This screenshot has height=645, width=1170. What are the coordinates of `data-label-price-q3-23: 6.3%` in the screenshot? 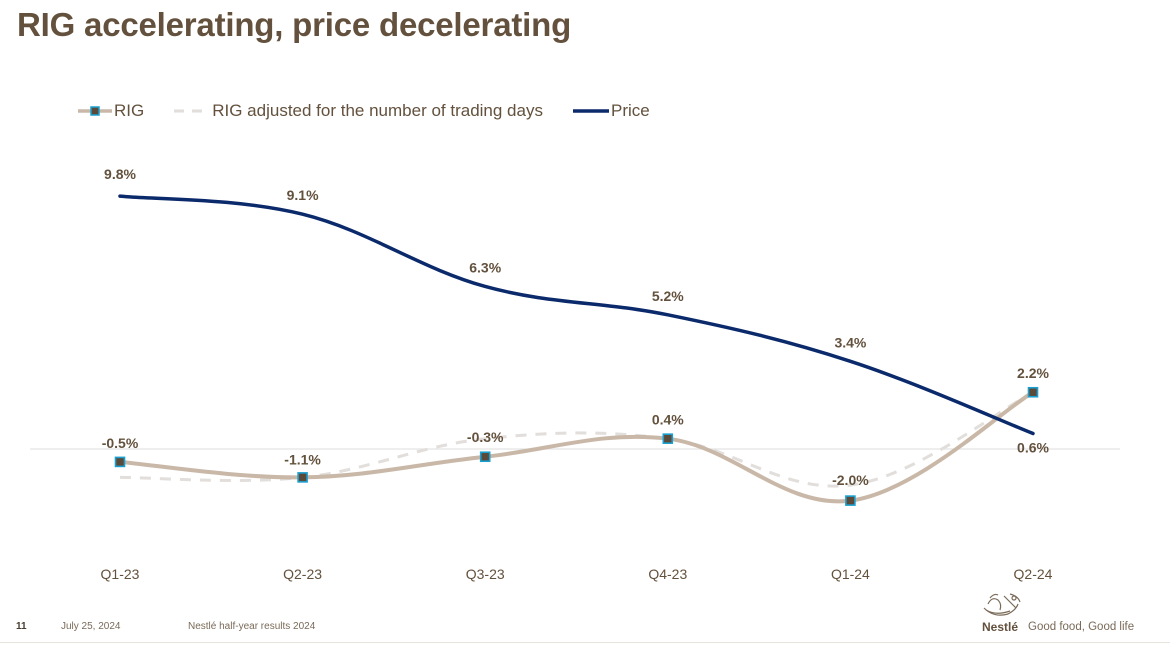 It's located at (485, 267).